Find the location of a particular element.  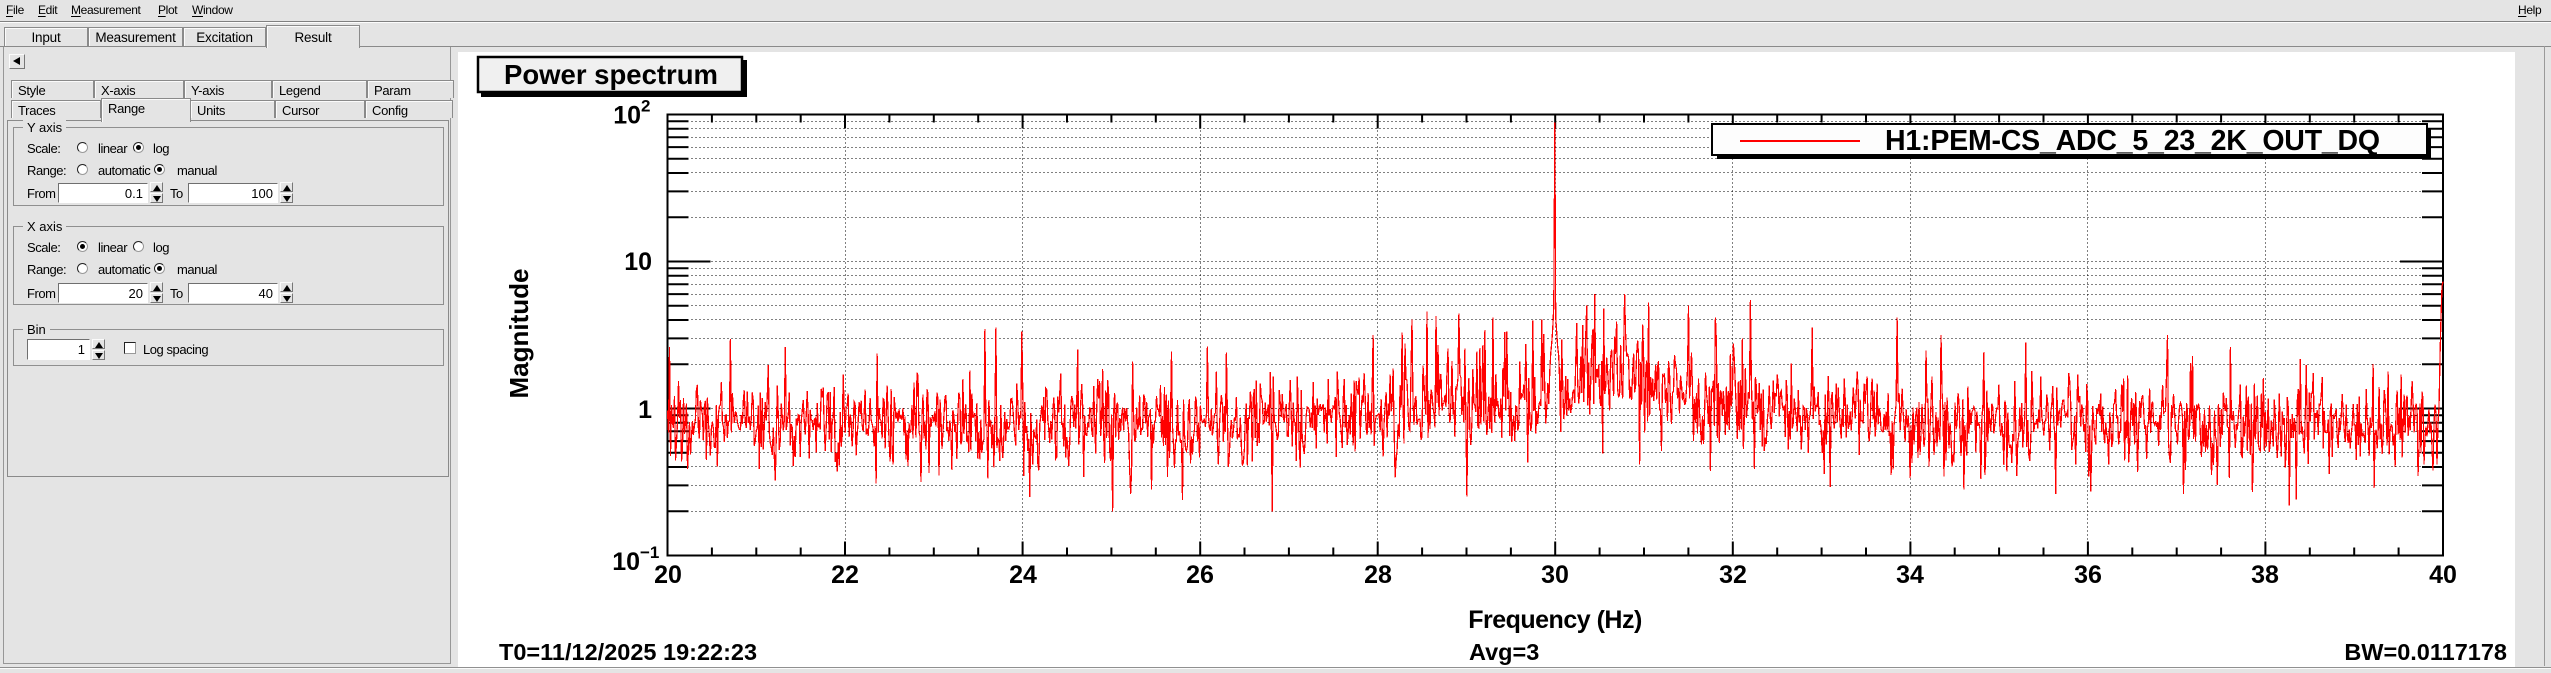

svg-text: 30 is located at coordinates (1555, 575).